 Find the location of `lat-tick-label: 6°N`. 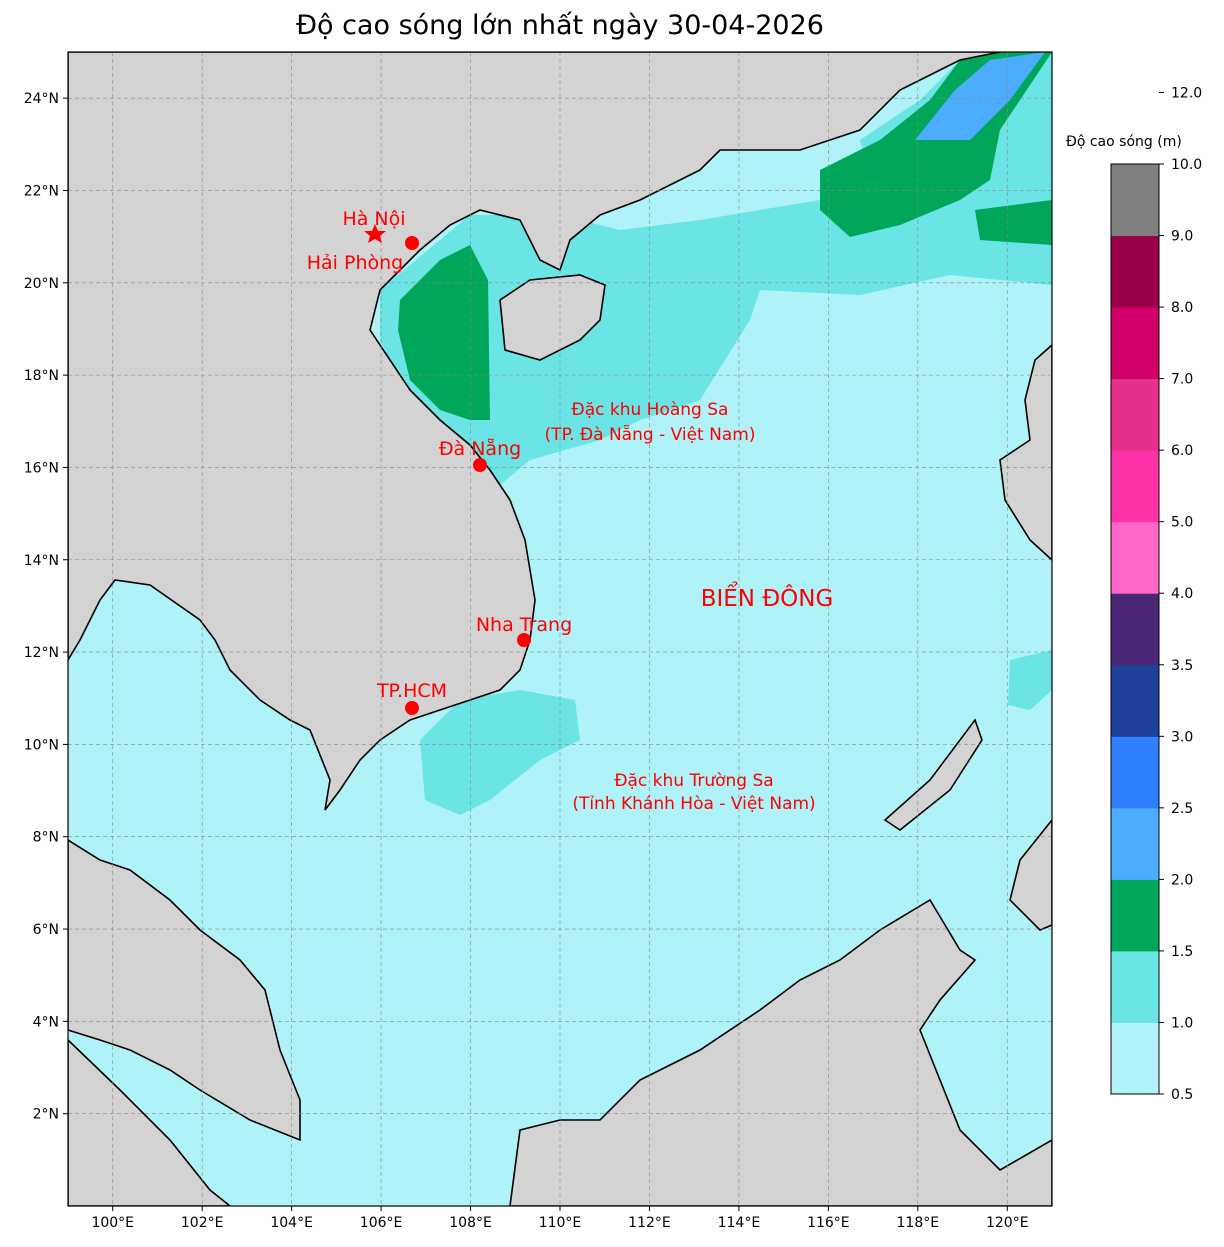

lat-tick-label: 6°N is located at coordinates (46, 930).